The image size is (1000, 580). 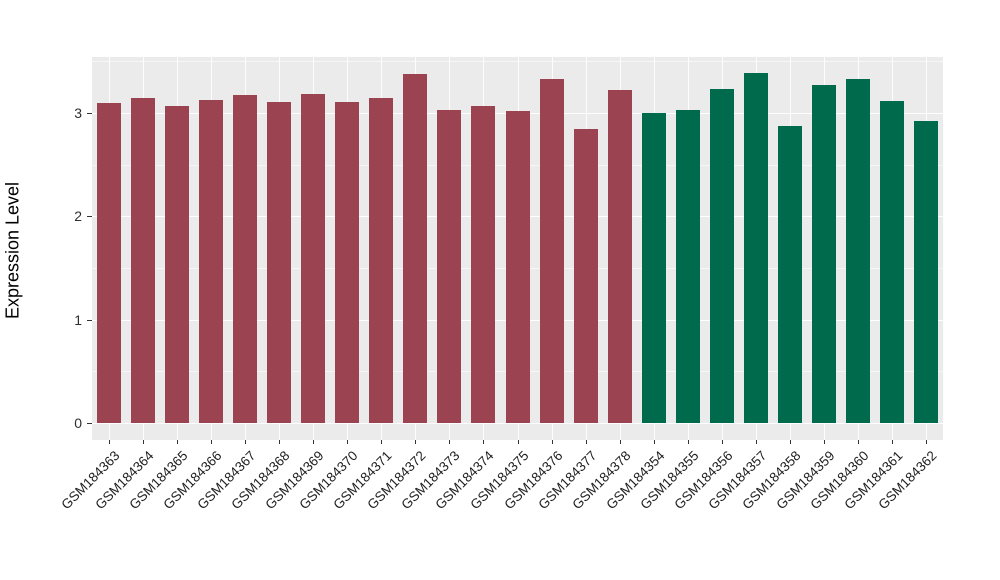 What do you see at coordinates (925, 272) in the screenshot?
I see `bar-GSM184362` at bounding box center [925, 272].